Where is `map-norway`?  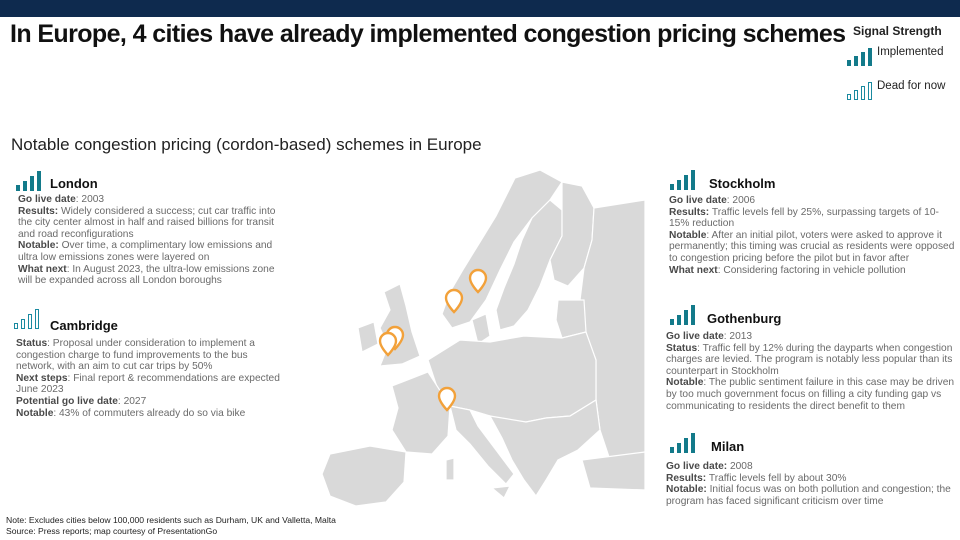 map-norway is located at coordinates (502, 249).